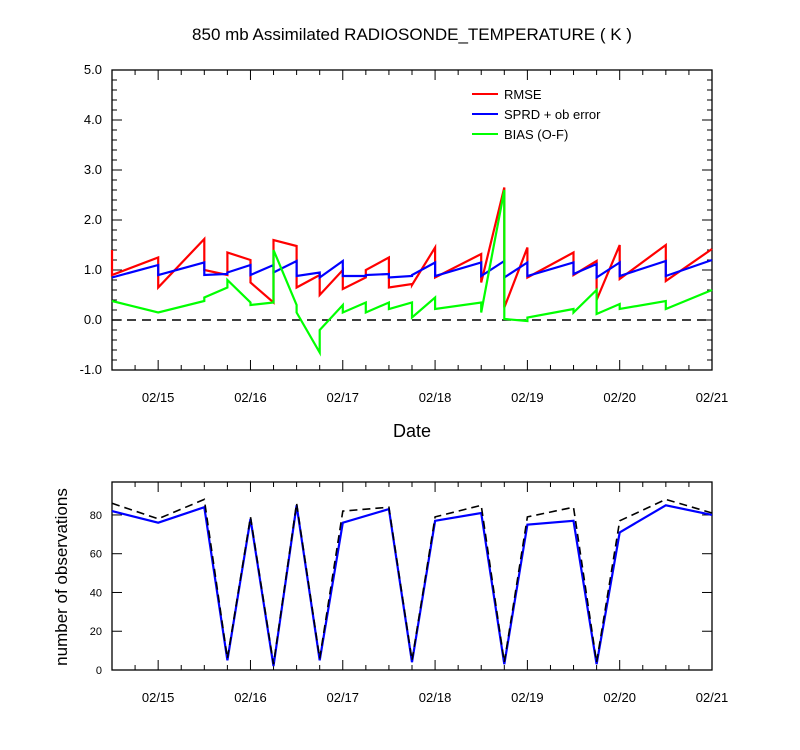 The width and height of the screenshot is (800, 750). I want to click on bottom-y-tick-label: 40, so click(96, 593).